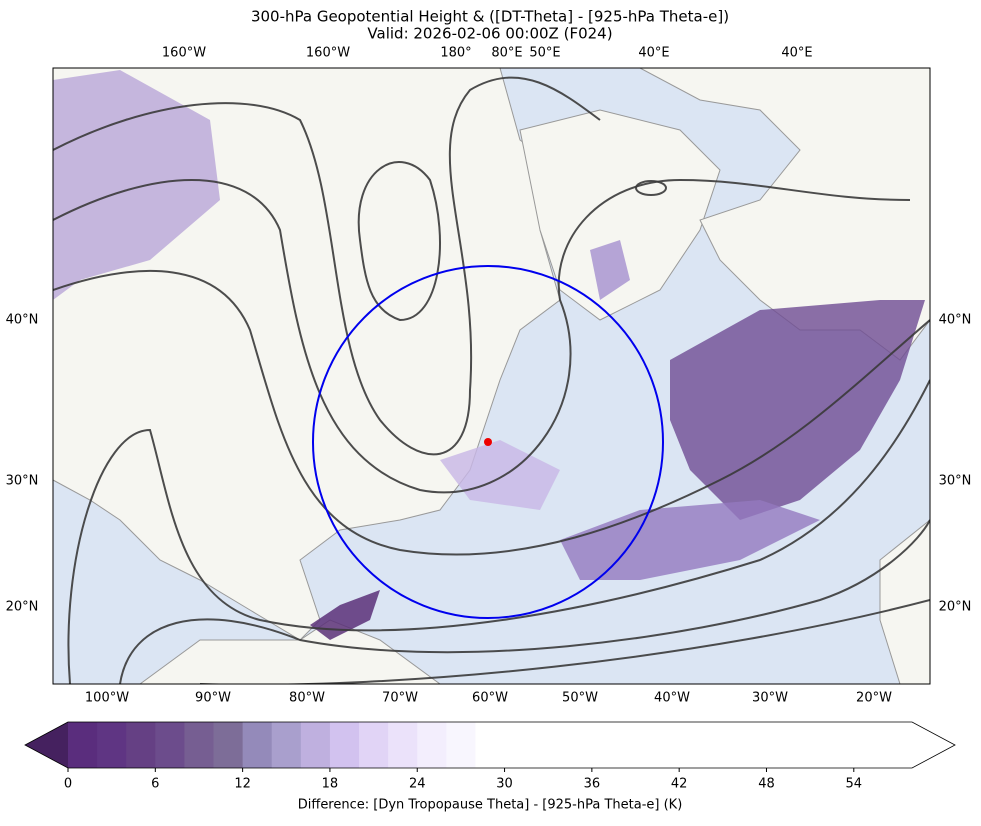  Describe the element at coordinates (784, 214) in the screenshot. I see `land-eurasia` at that location.